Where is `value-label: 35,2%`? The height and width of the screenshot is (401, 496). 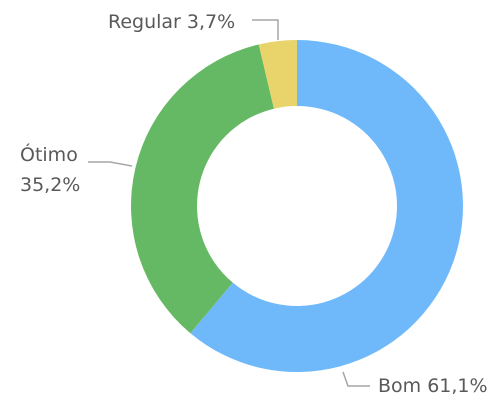
value-label: 35,2% is located at coordinates (50, 185).